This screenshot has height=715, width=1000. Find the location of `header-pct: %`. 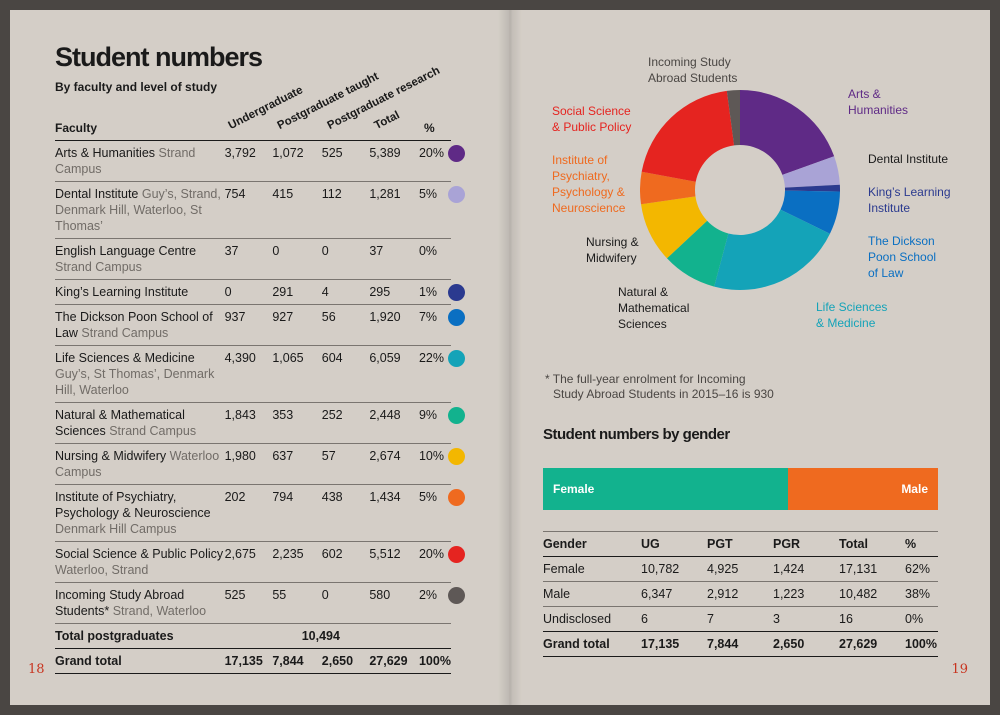

header-pct: % is located at coordinates (429, 128).